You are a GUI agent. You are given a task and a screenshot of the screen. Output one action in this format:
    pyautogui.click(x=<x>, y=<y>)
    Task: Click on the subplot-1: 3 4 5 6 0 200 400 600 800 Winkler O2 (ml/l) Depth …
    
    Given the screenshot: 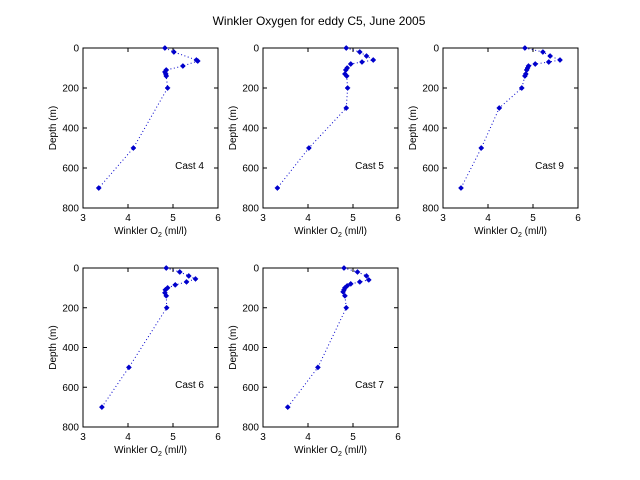 What is the action you would take?
    pyautogui.click(x=134, y=142)
    